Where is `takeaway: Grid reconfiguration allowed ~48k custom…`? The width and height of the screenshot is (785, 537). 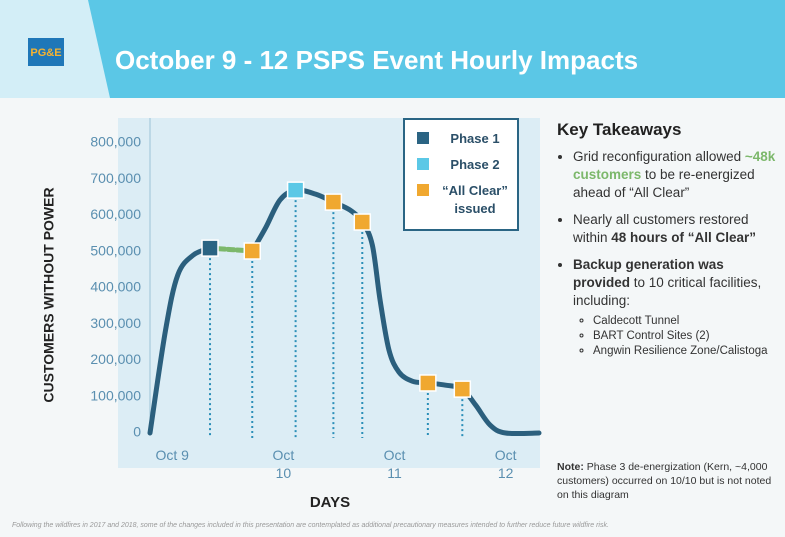 takeaway: Grid reconfiguration allowed ~48k custom… is located at coordinates (675, 175).